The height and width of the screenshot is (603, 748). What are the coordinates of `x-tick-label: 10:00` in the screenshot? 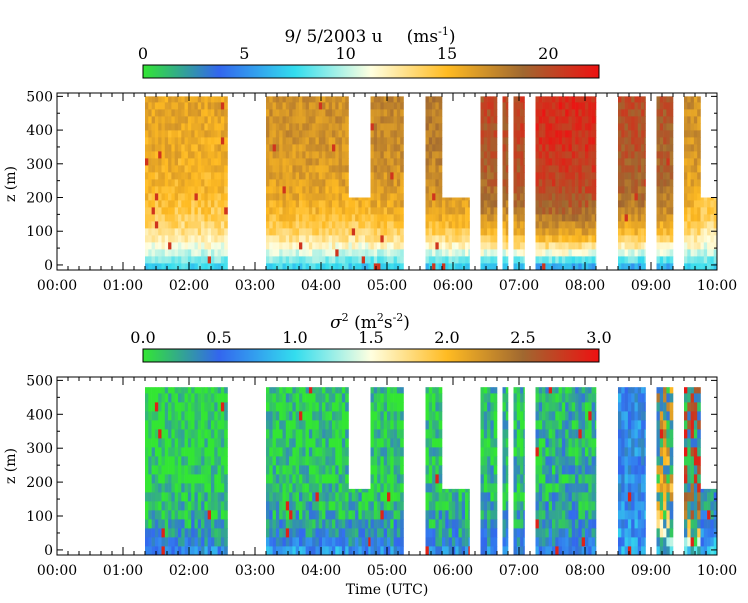 It's located at (717, 286).